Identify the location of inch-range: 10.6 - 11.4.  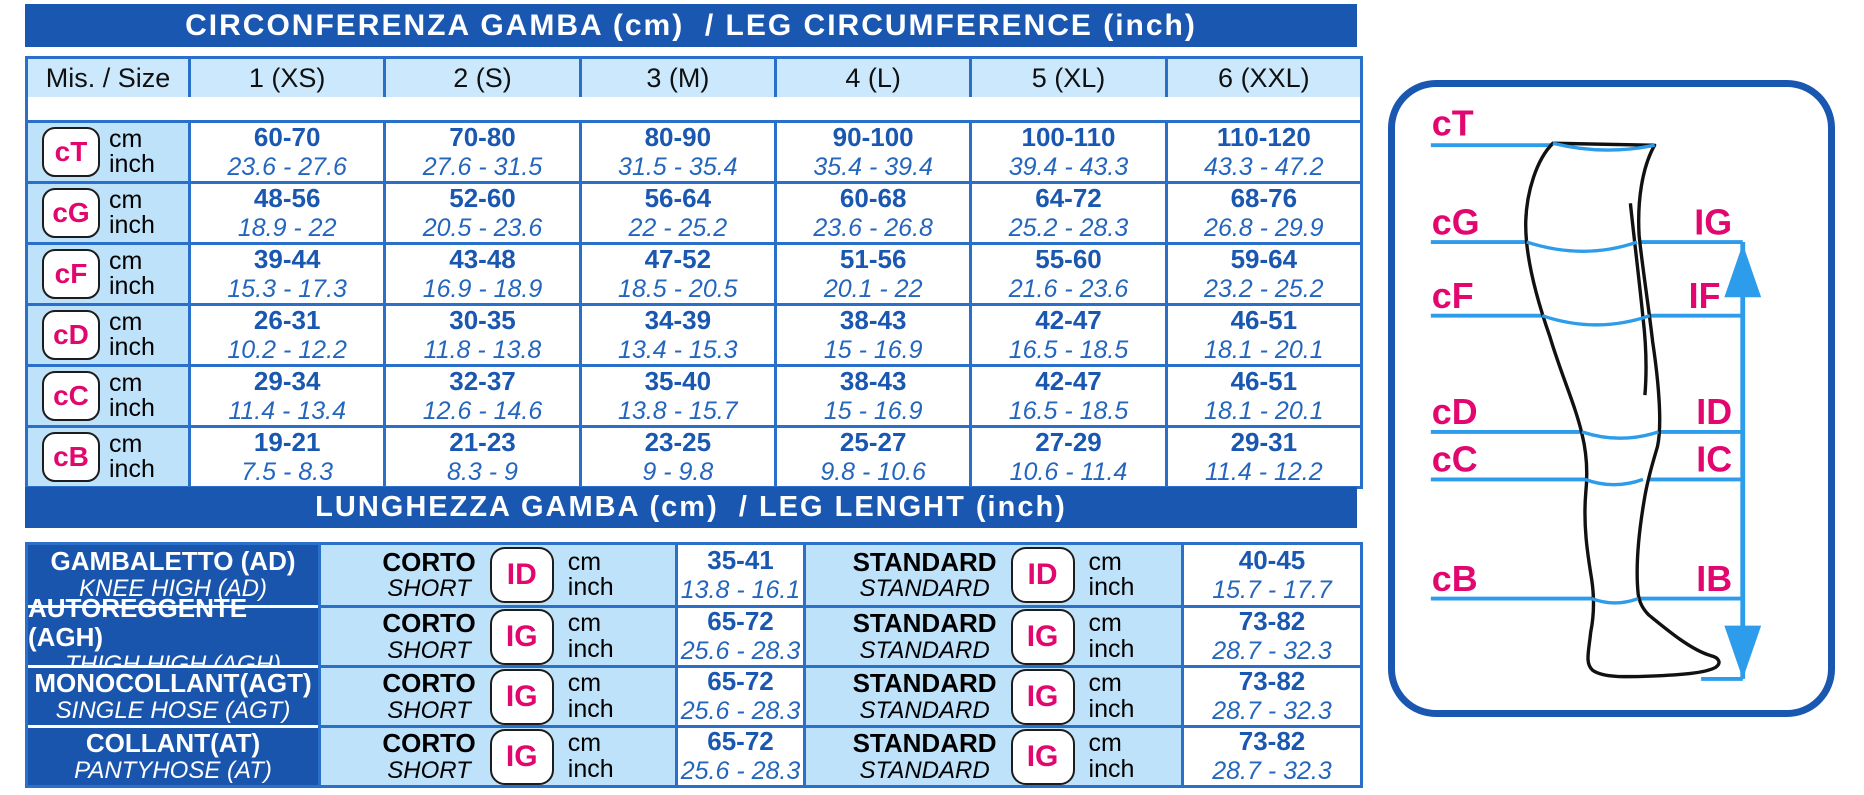
(1068, 471).